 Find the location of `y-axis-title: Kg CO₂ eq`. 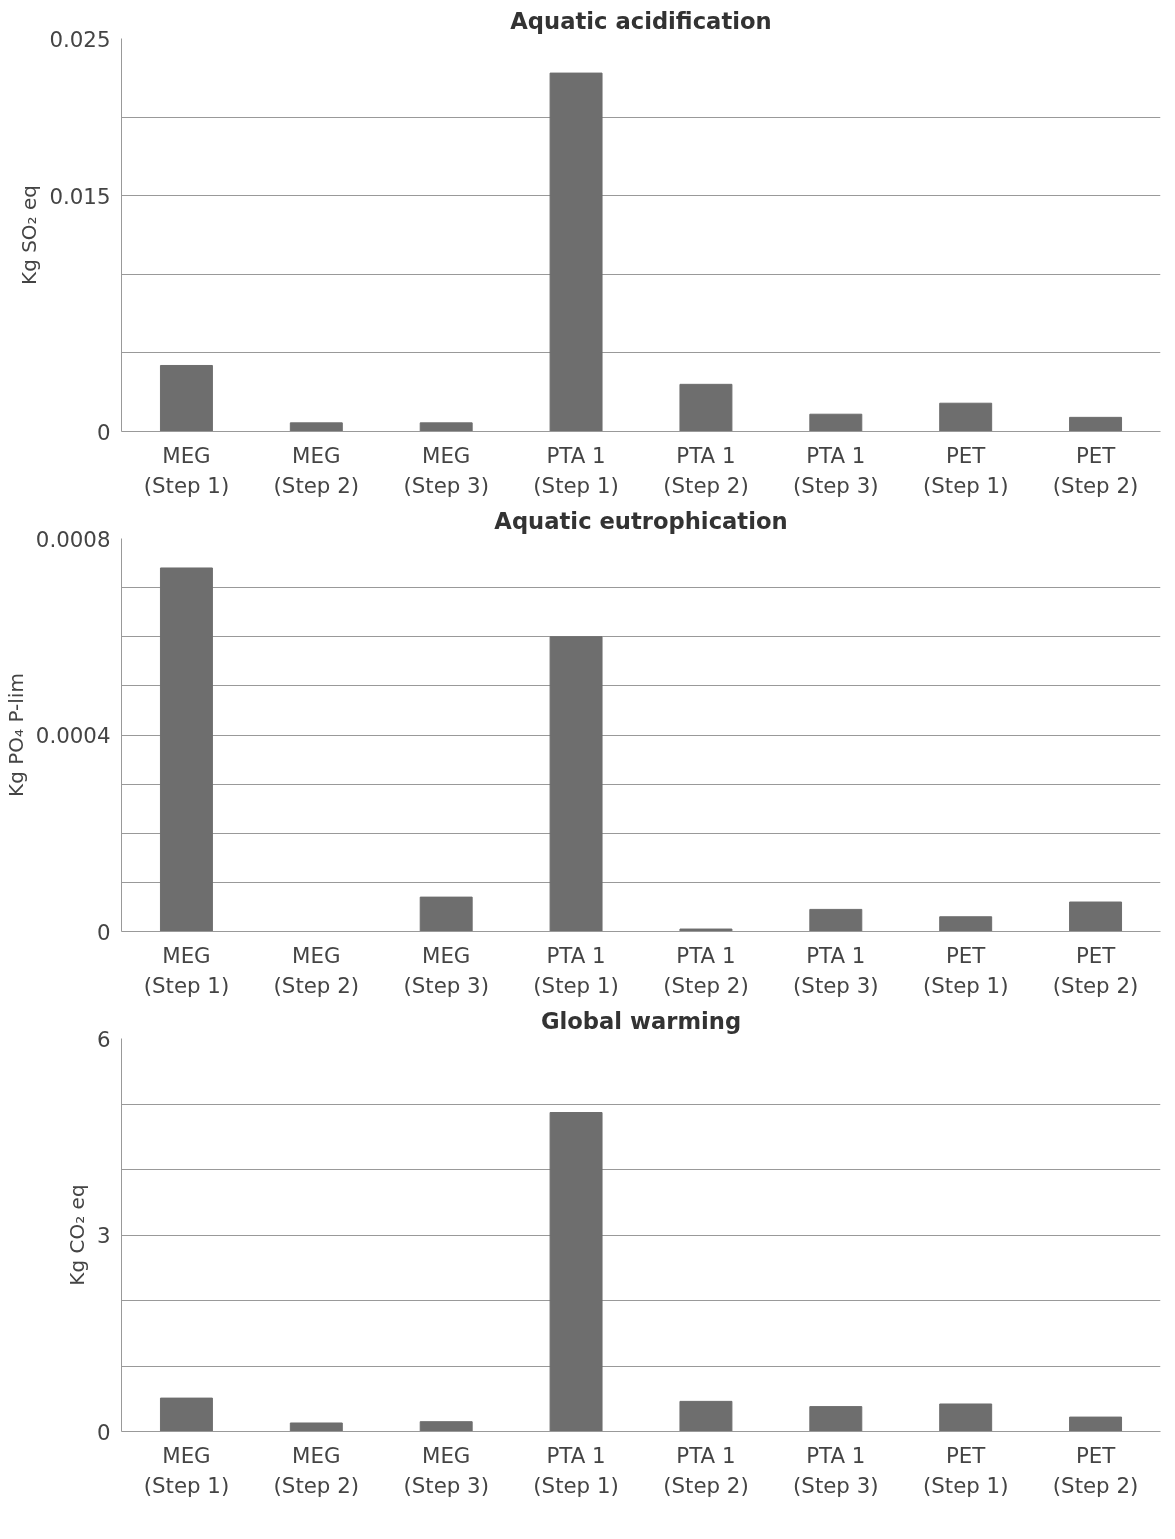

y-axis-title: Kg CO₂ eq is located at coordinates (76, 1235).